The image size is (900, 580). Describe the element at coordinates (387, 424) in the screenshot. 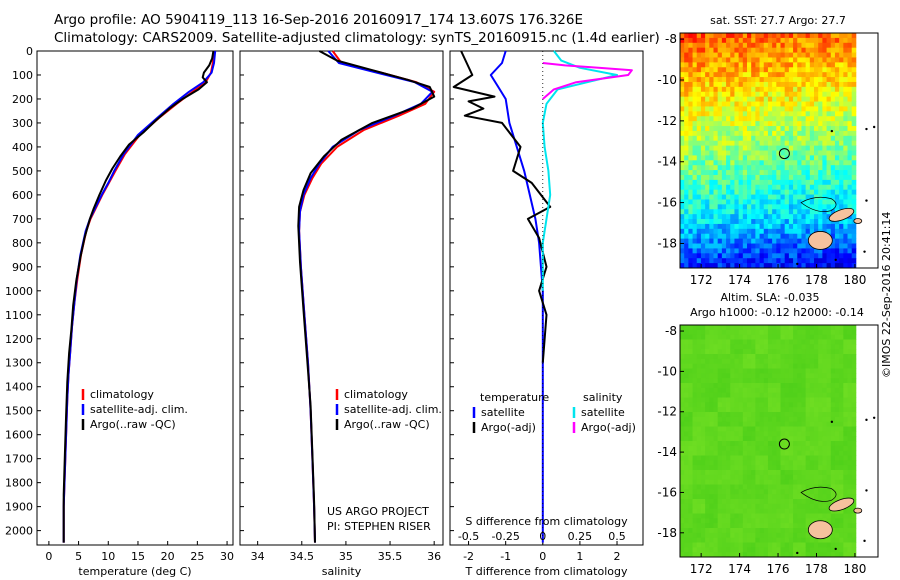

I see `legend-entry: Argo(..raw -QC)` at that location.